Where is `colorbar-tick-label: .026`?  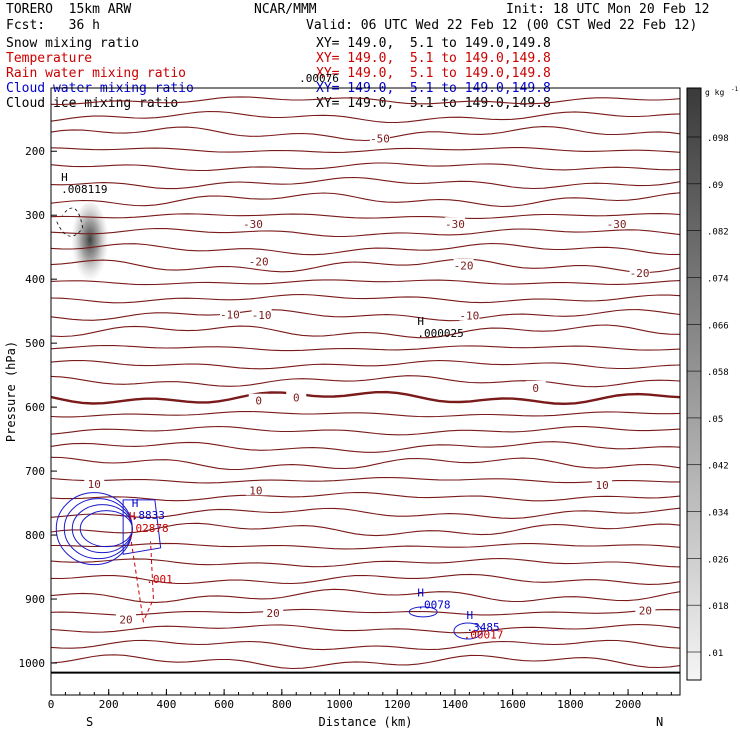
colorbar-tick-label: .026 is located at coordinates (718, 560).